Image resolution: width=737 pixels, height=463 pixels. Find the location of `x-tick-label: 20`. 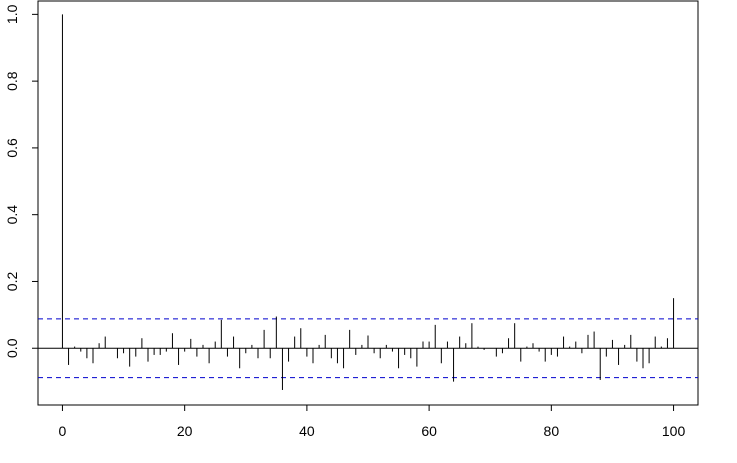

x-tick-label: 20 is located at coordinates (185, 431).